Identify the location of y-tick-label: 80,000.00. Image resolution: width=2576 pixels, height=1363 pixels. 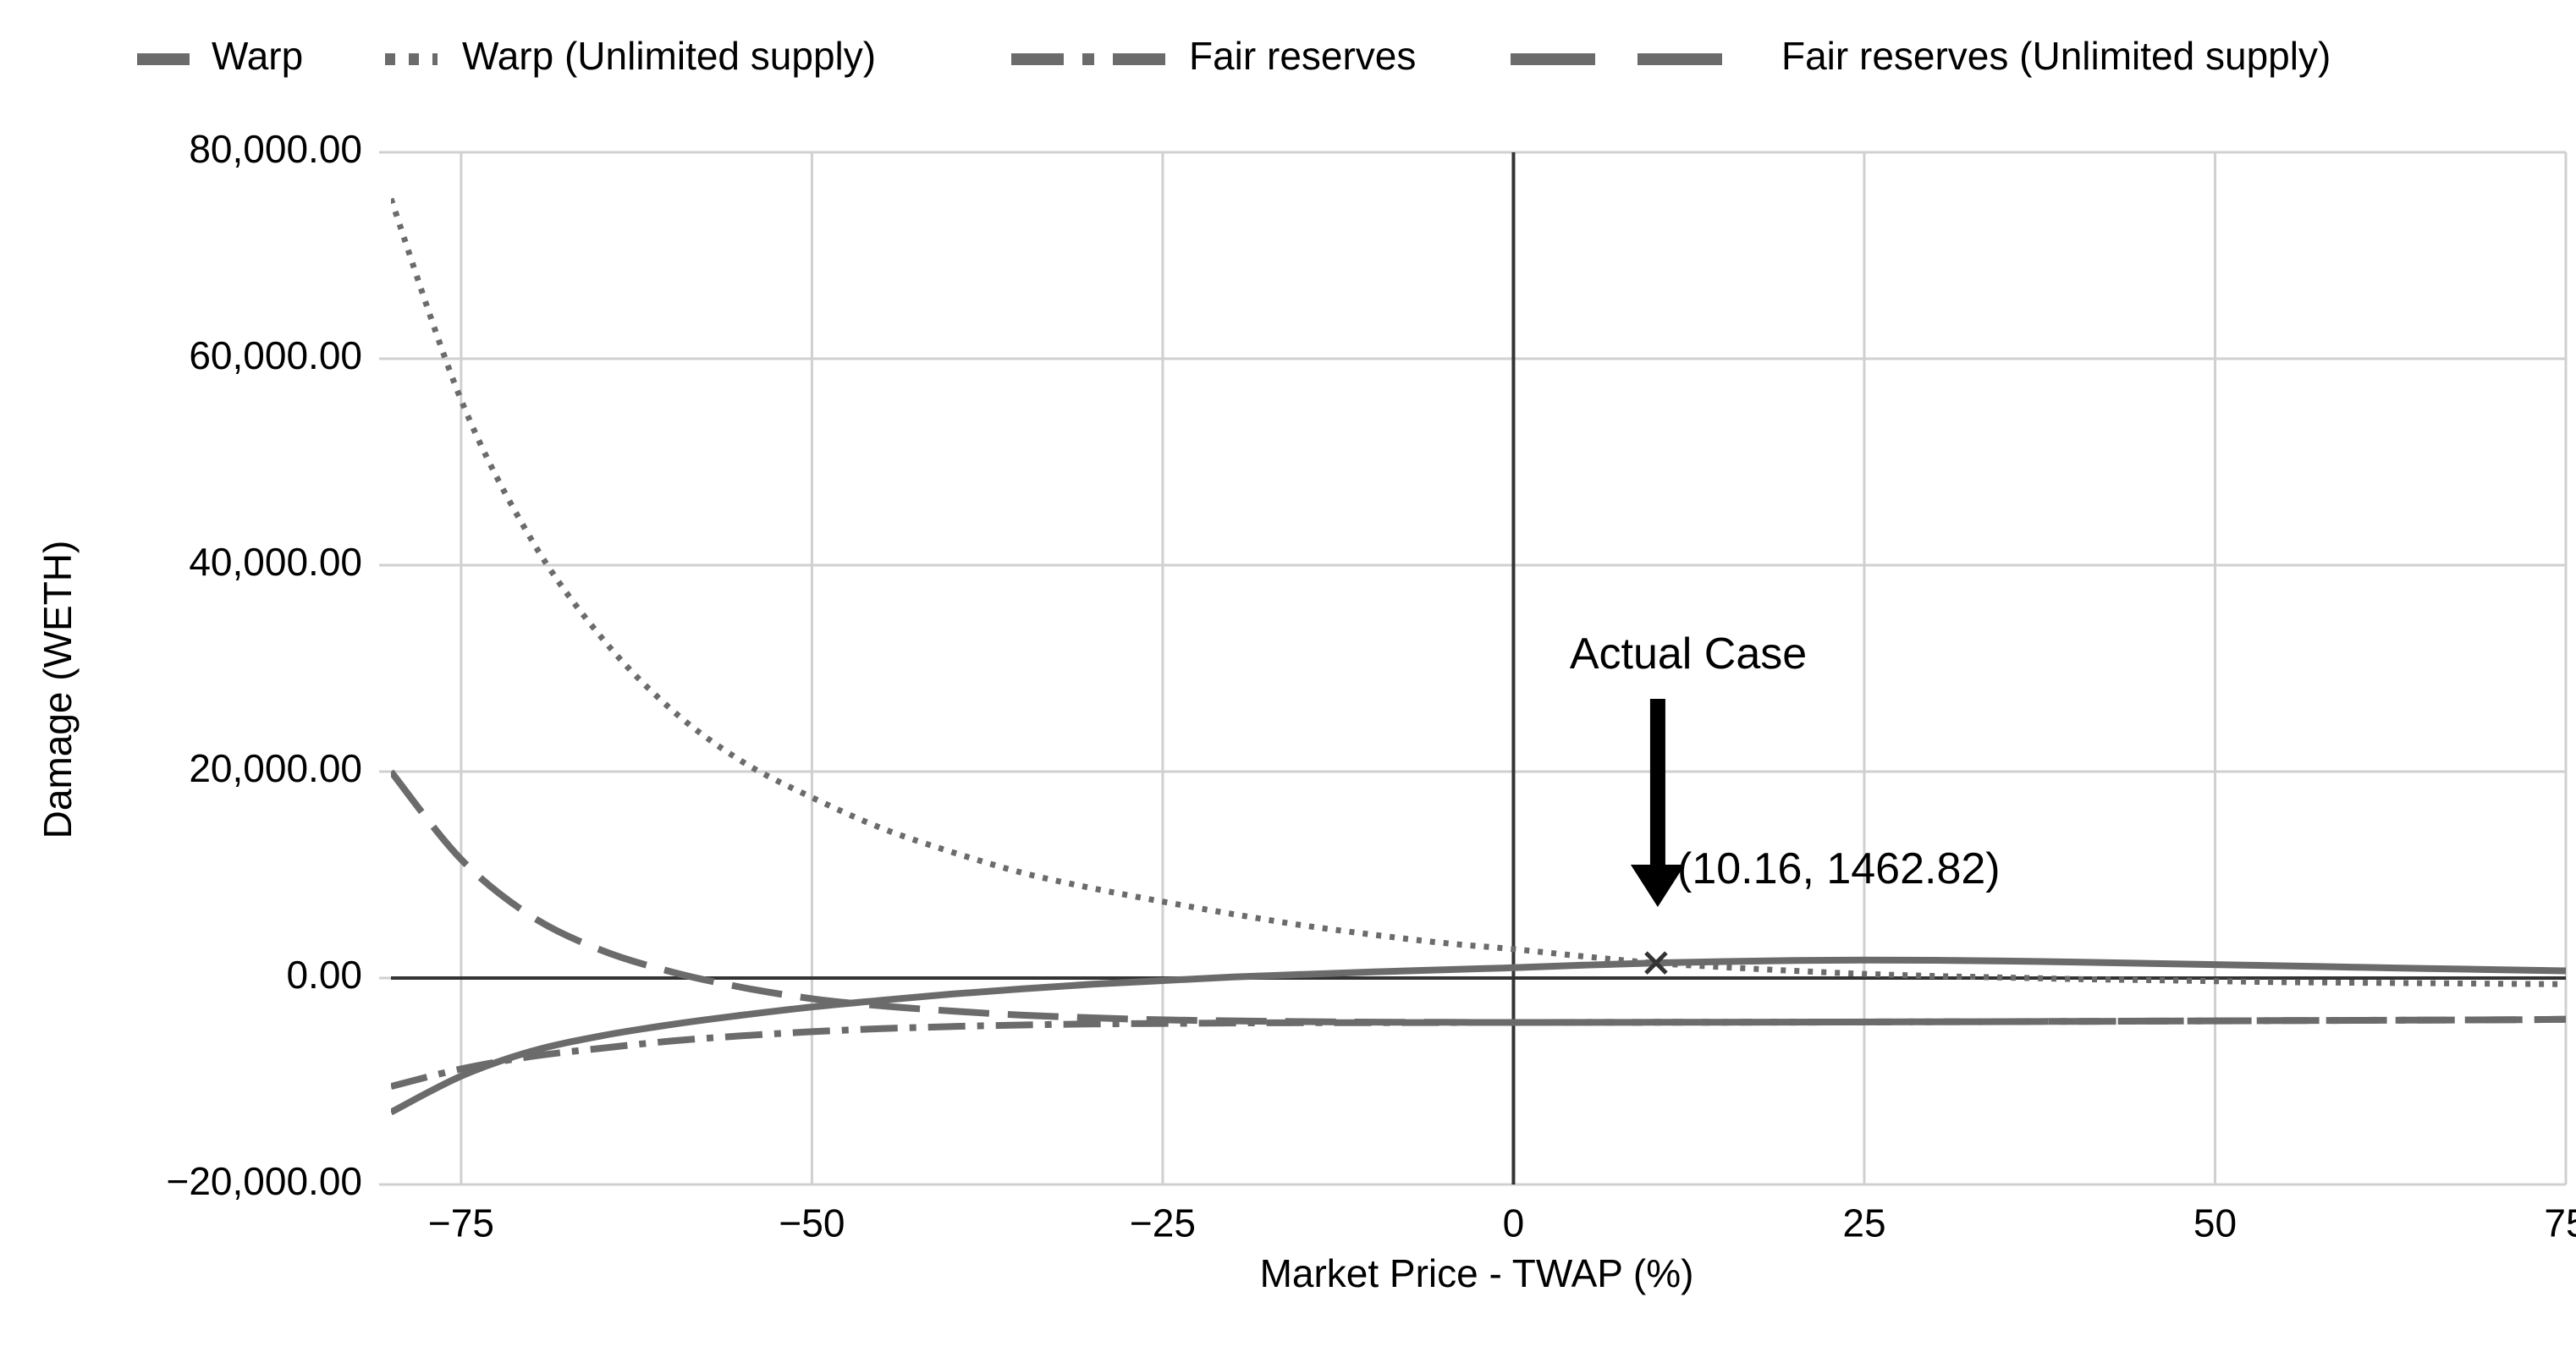
(275, 149).